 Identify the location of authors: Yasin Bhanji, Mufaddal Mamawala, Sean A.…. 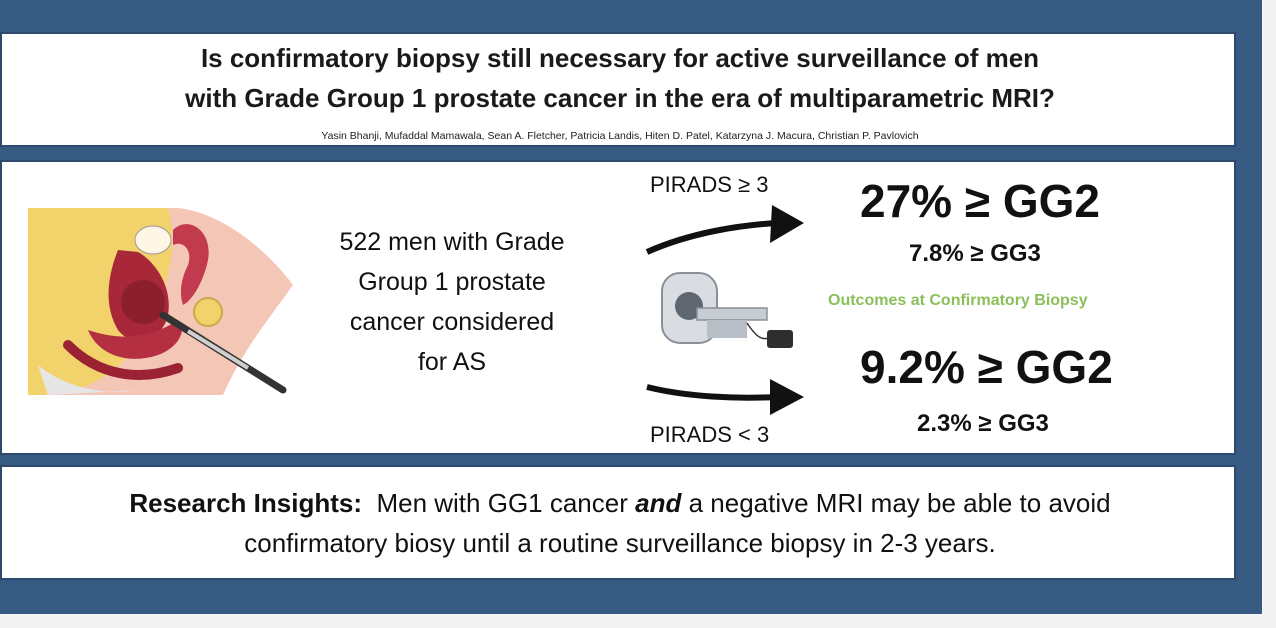
(620, 136).